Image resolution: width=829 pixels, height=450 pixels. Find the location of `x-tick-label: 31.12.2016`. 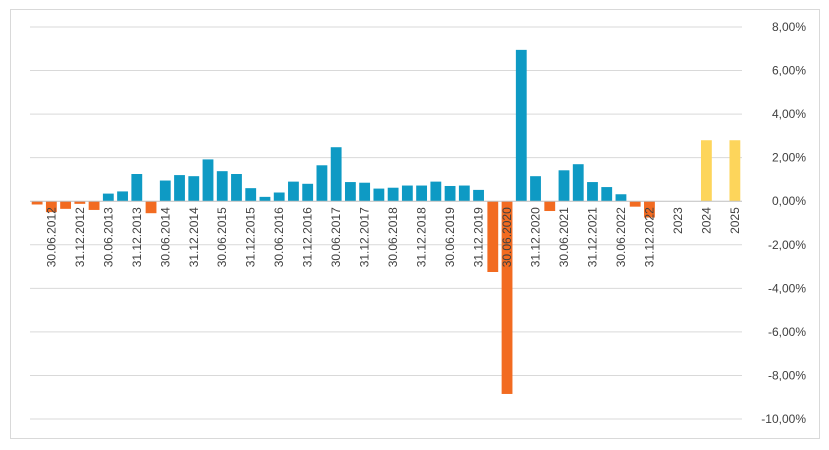

x-tick-label: 31.12.2016 is located at coordinates (308, 237).